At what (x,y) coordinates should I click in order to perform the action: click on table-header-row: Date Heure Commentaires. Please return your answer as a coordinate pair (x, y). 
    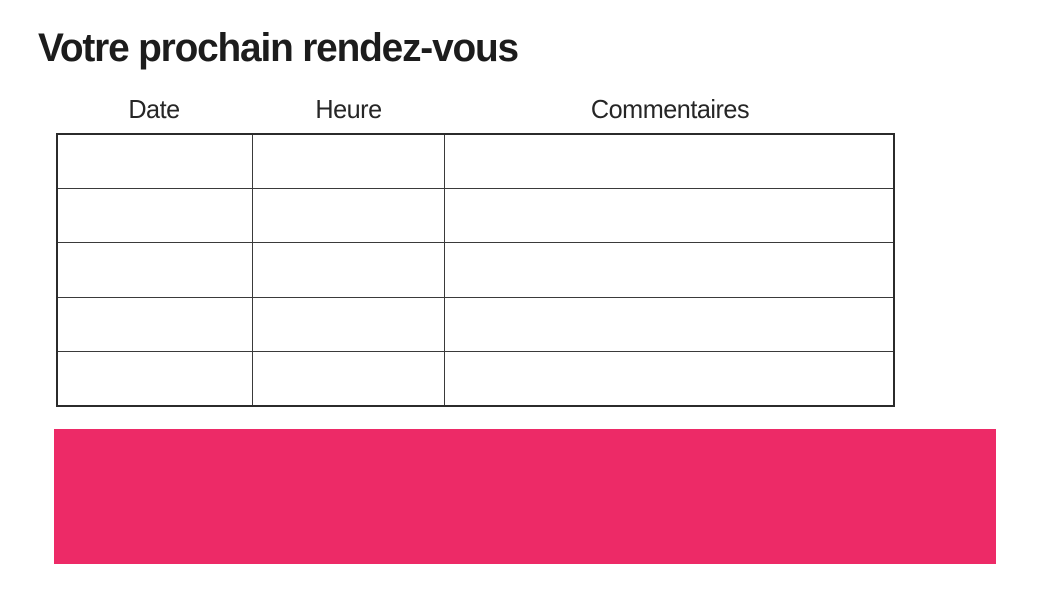
    Looking at the image, I should click on (475, 109).